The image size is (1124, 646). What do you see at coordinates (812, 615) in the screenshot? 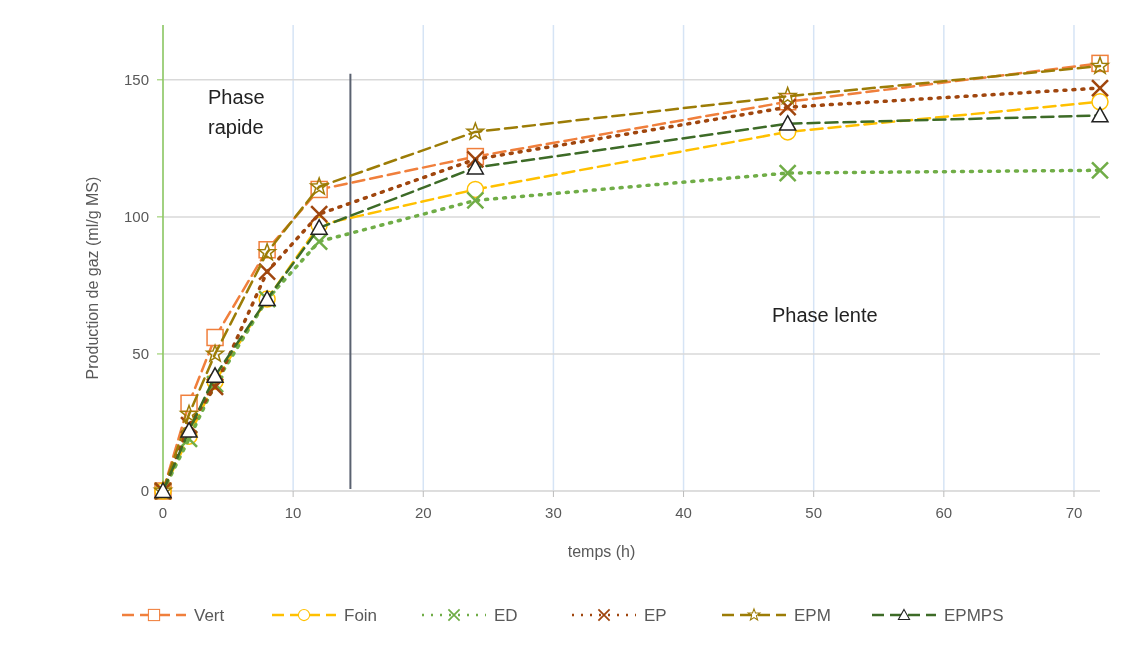
I see `legend-label: EPM` at bounding box center [812, 615].